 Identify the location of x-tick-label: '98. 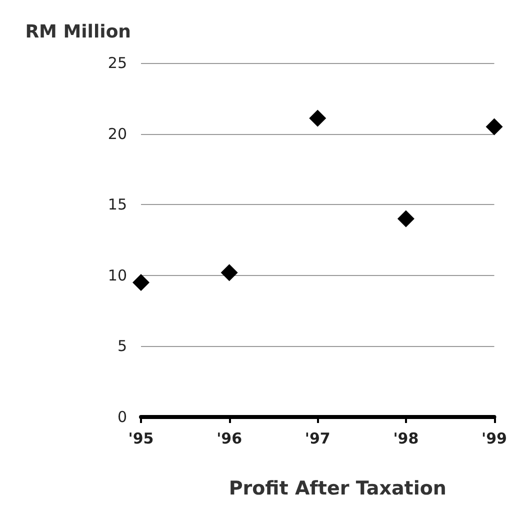
(406, 439).